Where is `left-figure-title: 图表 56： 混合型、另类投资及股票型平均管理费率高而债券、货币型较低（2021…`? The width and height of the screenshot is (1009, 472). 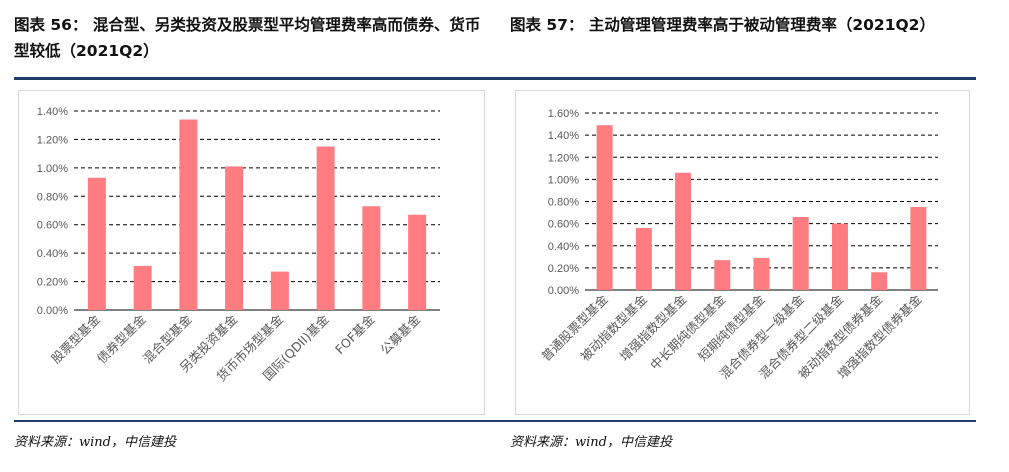
left-figure-title: 图表 56： 混合型、另类投资及股票型平均管理费率高而债券、货币型较低（2021… is located at coordinates (247, 38).